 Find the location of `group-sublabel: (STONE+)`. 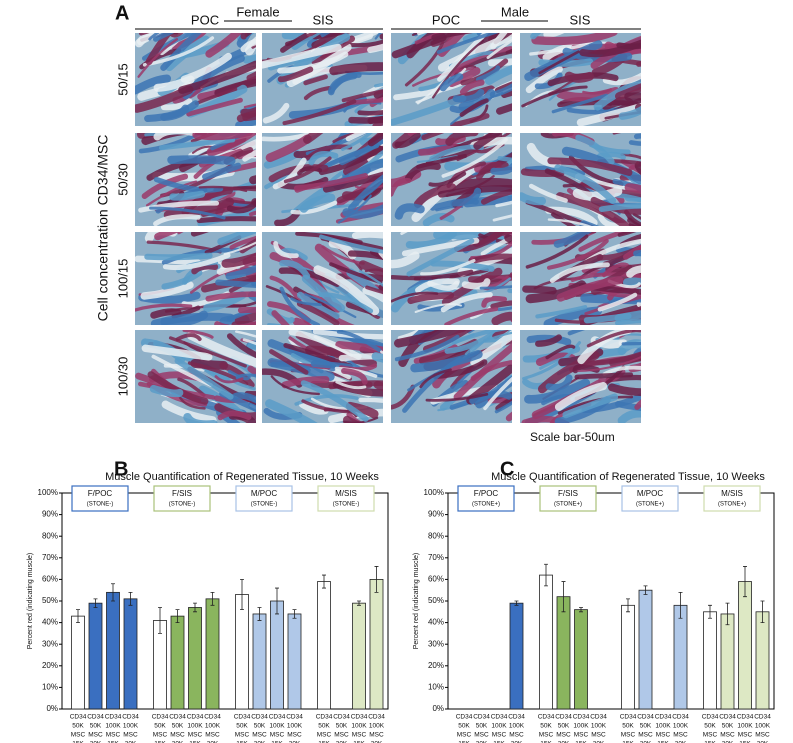

group-sublabel: (STONE+) is located at coordinates (568, 505).